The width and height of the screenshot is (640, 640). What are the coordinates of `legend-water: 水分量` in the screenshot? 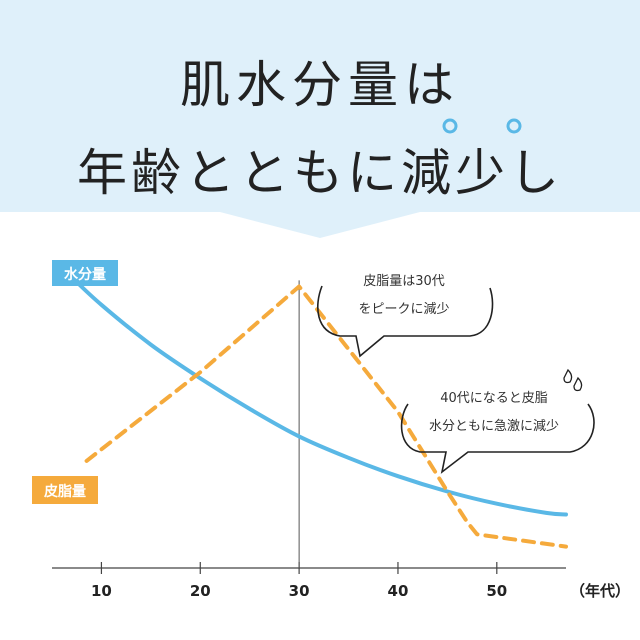 It's located at (85, 273).